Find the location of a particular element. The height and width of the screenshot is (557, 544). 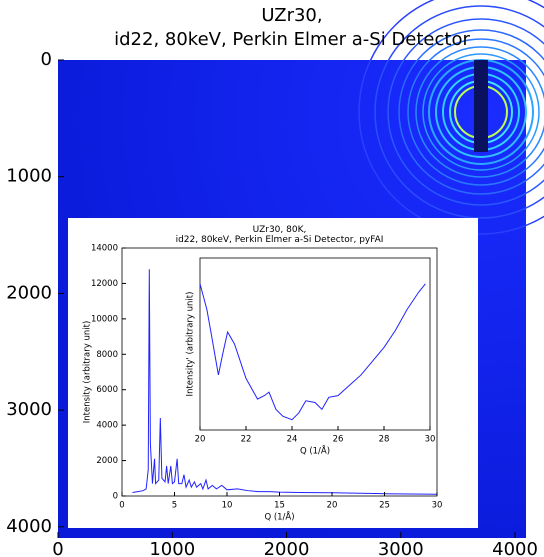

y-tick-label: 1000 is located at coordinates (29, 176).